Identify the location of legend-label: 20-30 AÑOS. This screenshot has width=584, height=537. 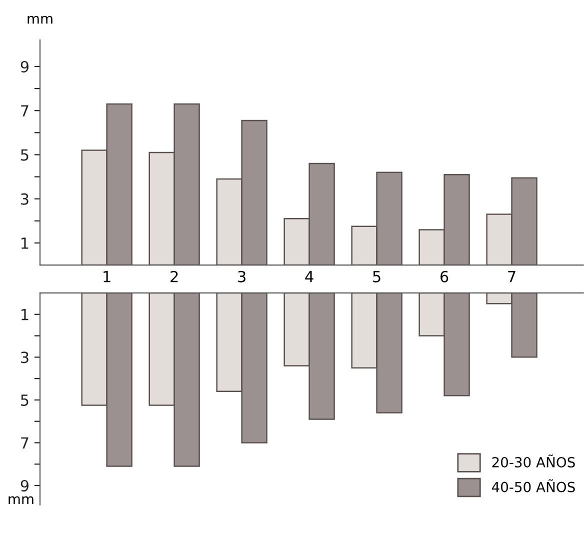
(533, 461).